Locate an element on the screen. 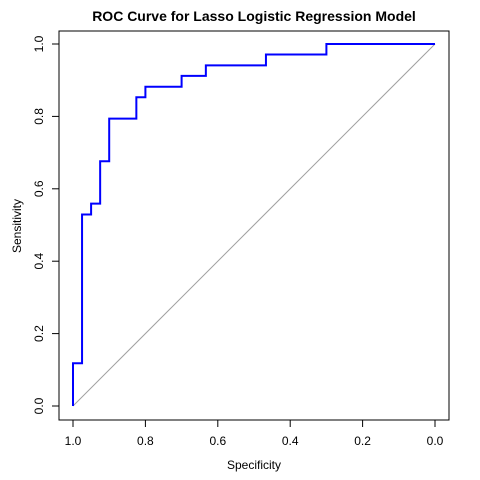 This screenshot has width=480, height=480. y-tick-label: 0.8 is located at coordinates (39, 116).